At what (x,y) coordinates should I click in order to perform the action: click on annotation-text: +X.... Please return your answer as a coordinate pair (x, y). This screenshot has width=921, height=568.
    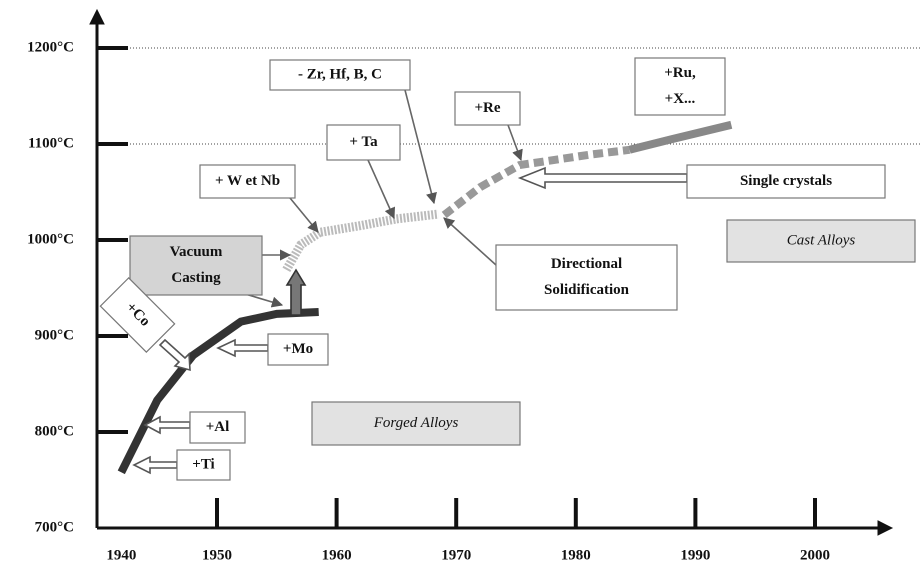
    Looking at the image, I should click on (680, 99).